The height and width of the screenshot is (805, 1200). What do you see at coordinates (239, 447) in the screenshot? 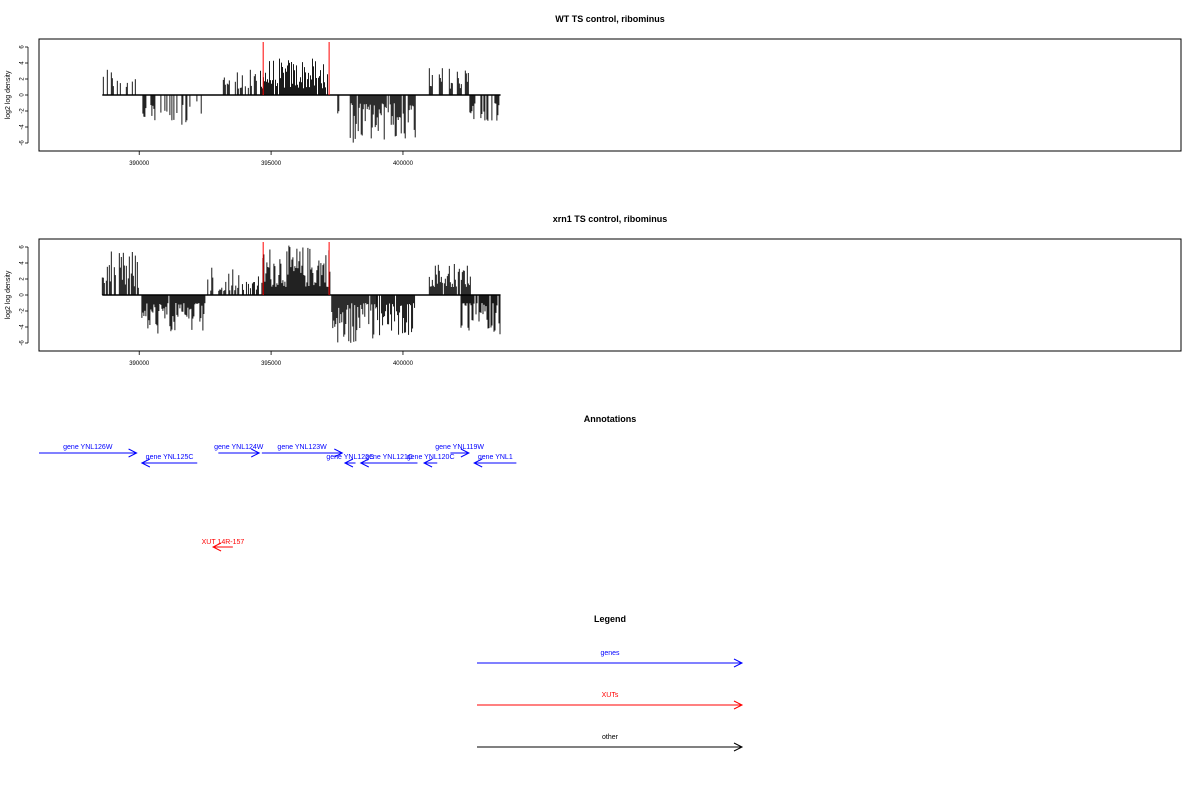
I see `gene-label: gene YNL124W` at bounding box center [239, 447].